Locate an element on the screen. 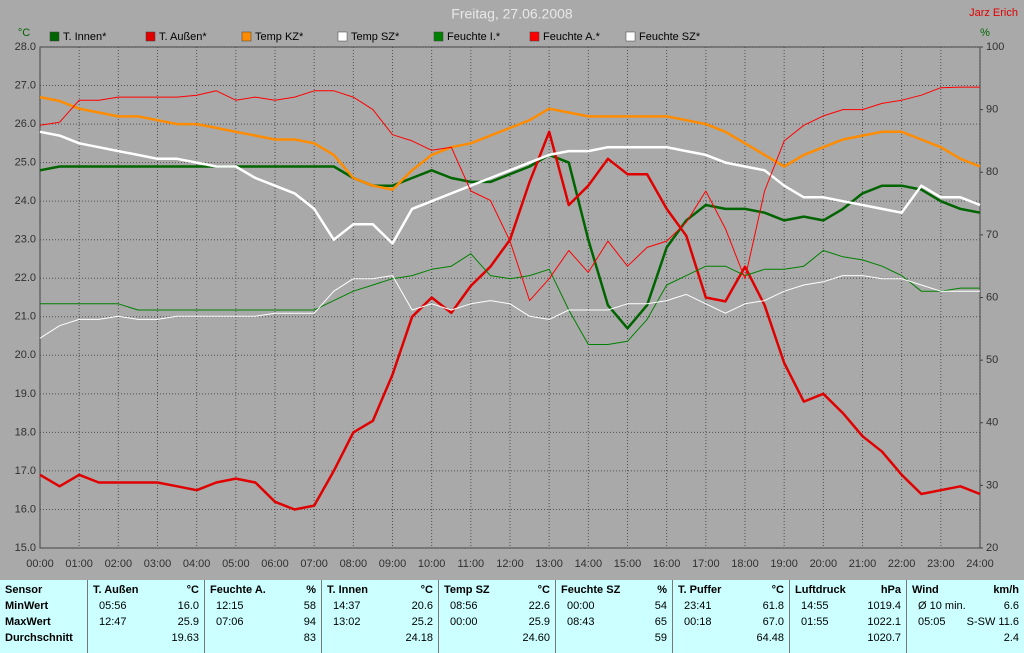 The image size is (1024, 653). stat-value: S-SW 11.6 is located at coordinates (992, 622).